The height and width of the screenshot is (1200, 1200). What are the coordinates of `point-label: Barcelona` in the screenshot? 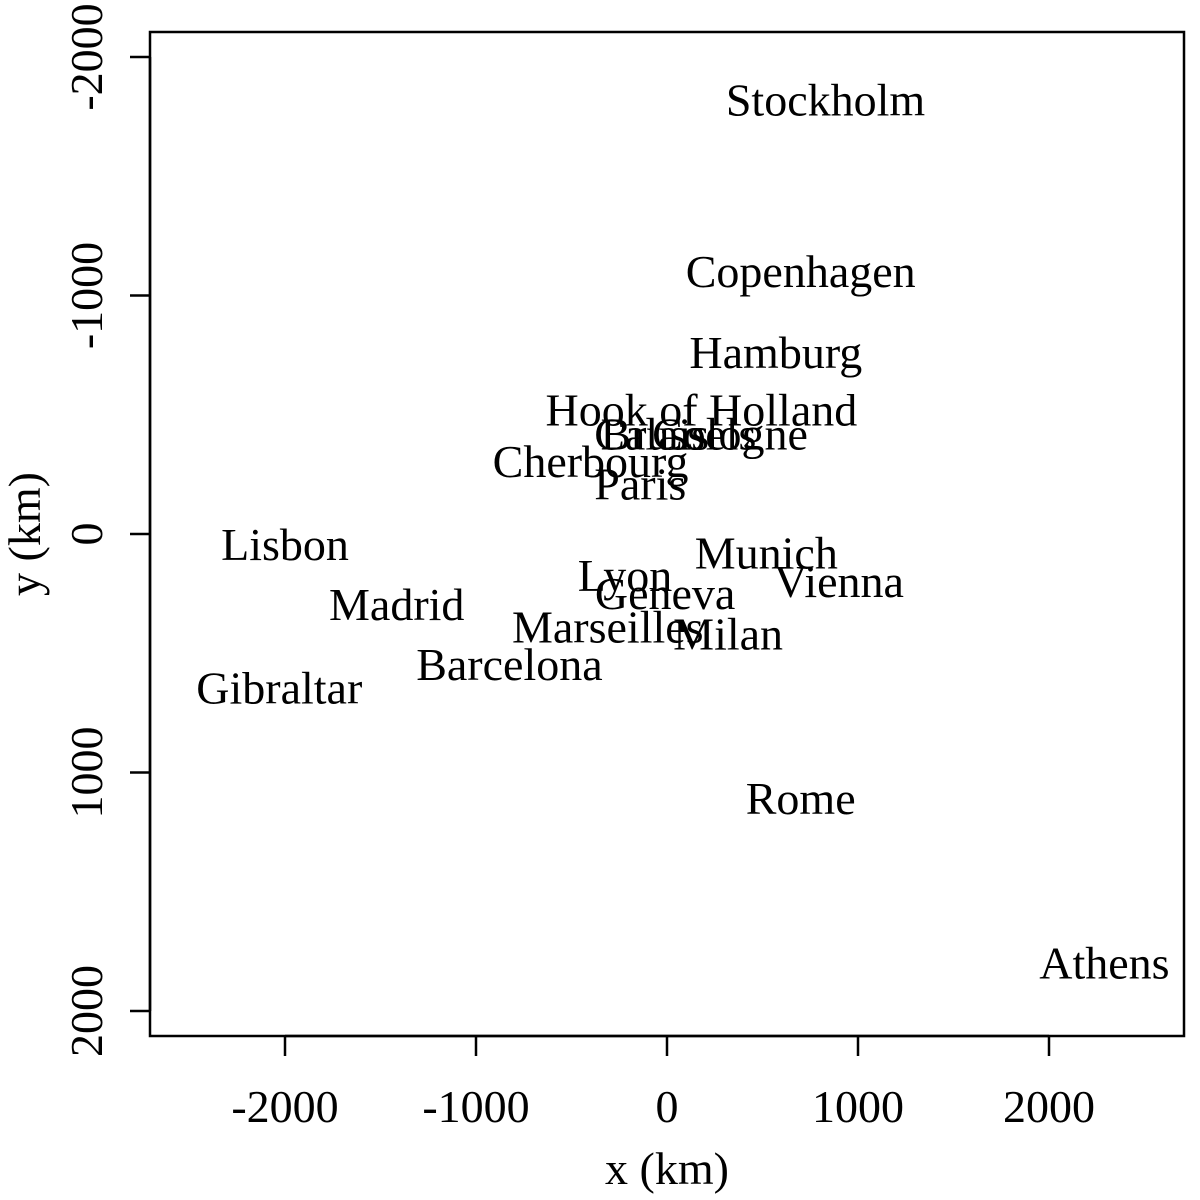 It's located at (509, 664).